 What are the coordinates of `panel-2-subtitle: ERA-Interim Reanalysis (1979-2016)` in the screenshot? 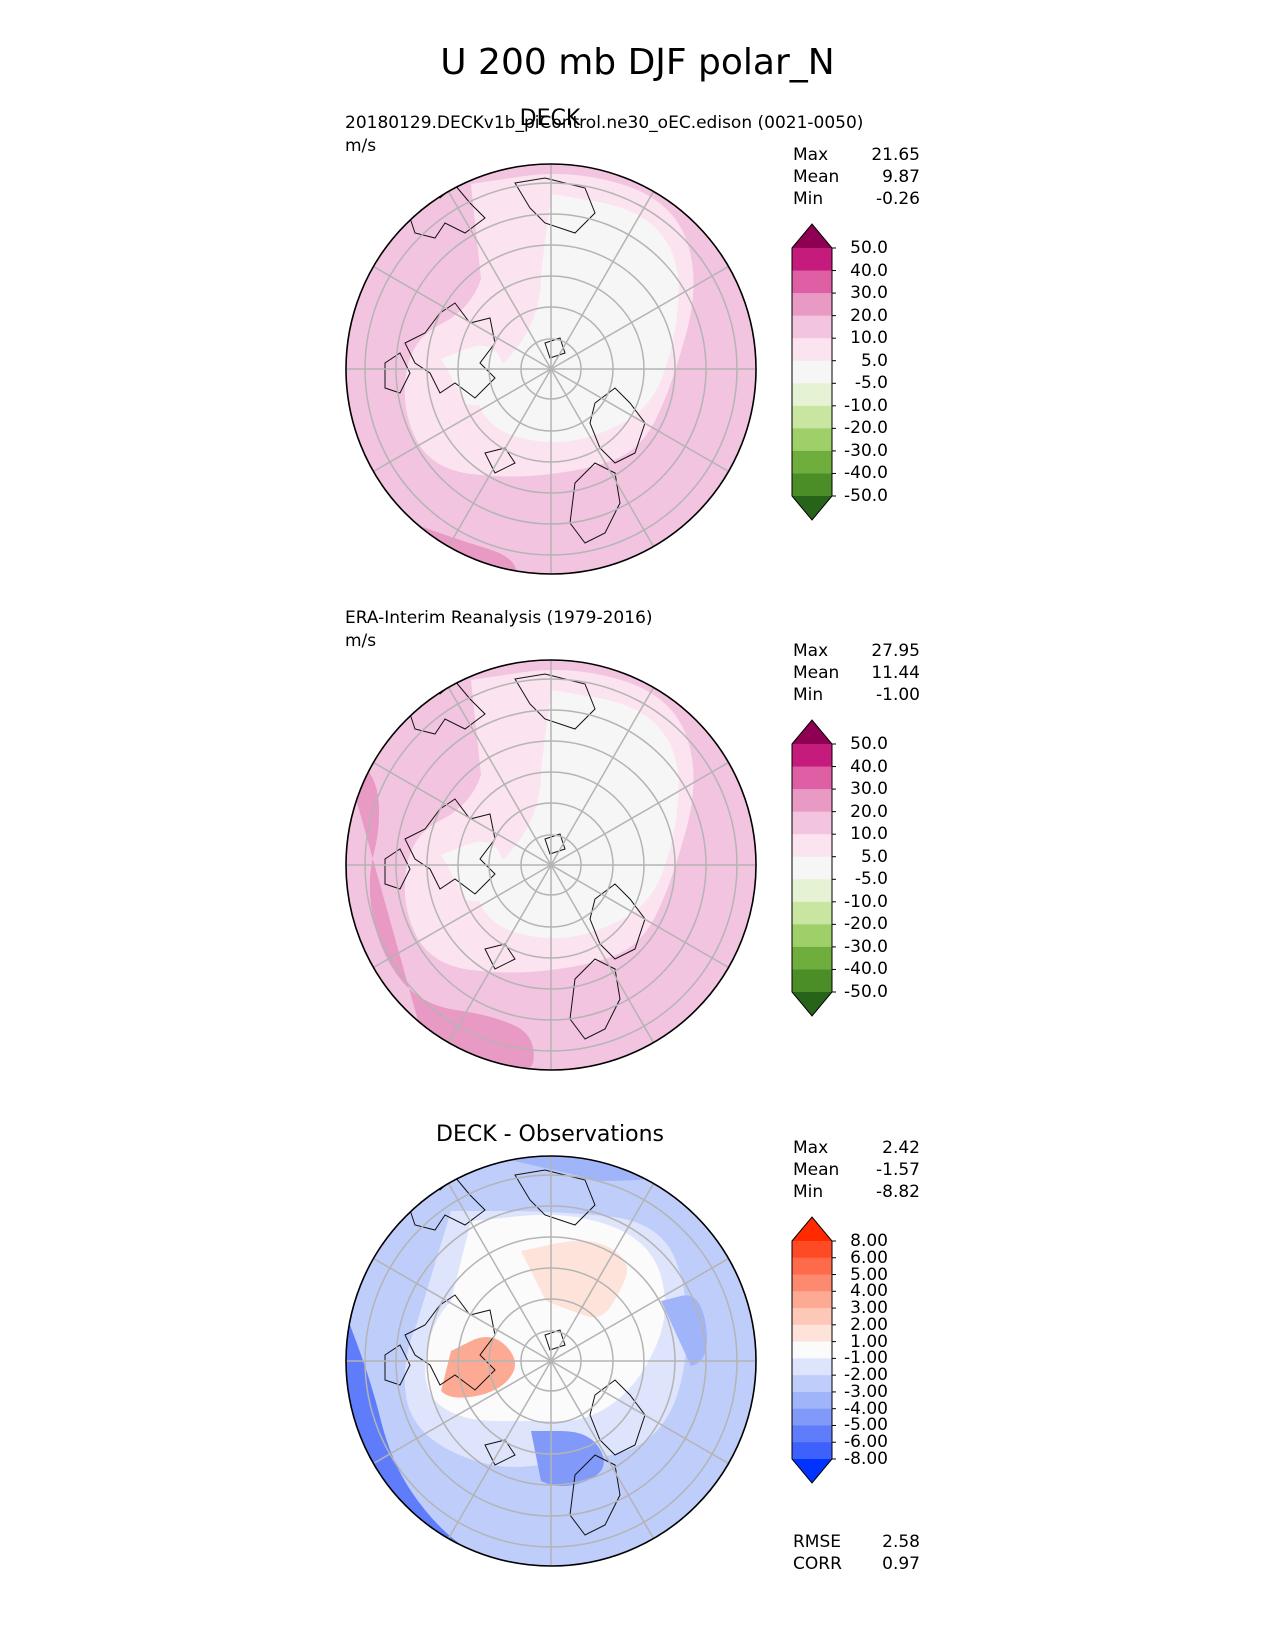 It's located at (499, 618).